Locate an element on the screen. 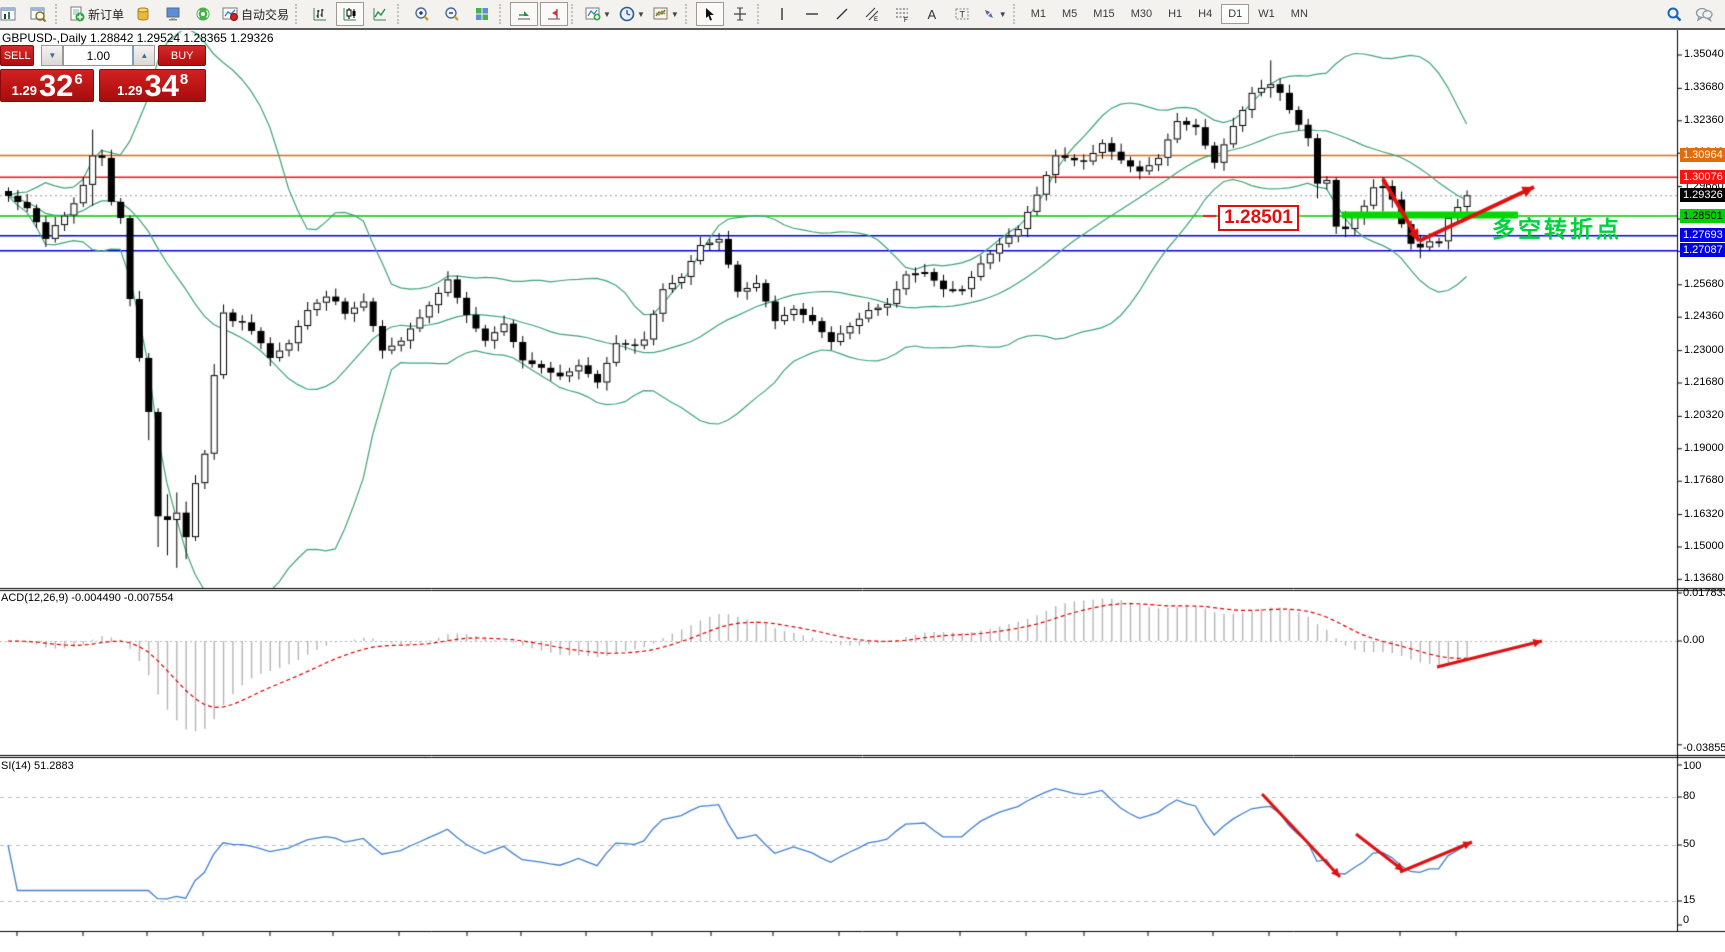 The image size is (1725, 952). price-tick-label: 1.25680 is located at coordinates (1704, 283).